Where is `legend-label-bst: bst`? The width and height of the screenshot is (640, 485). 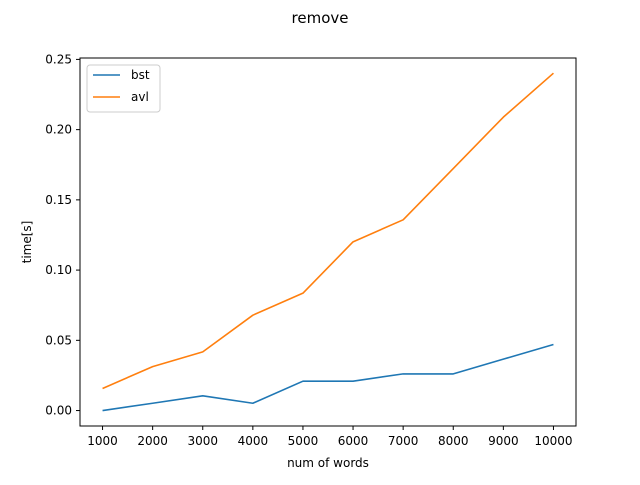
legend-label-bst: bst is located at coordinates (140, 75).